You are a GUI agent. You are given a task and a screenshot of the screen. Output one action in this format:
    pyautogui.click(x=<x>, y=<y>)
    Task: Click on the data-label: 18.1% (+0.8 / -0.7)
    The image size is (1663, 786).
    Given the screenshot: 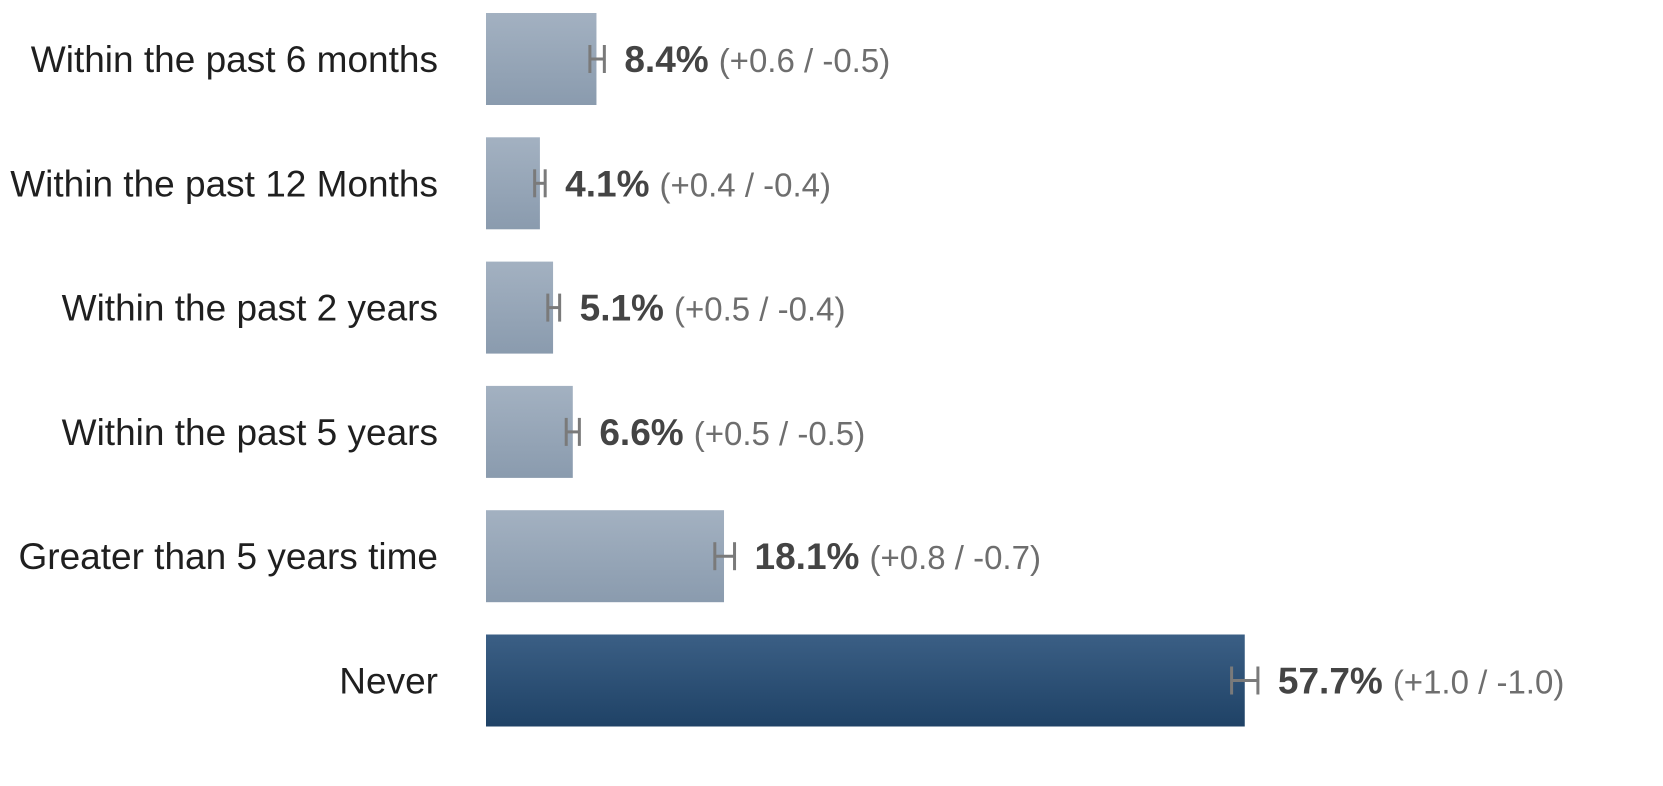 What is the action you would take?
    pyautogui.click(x=898, y=556)
    